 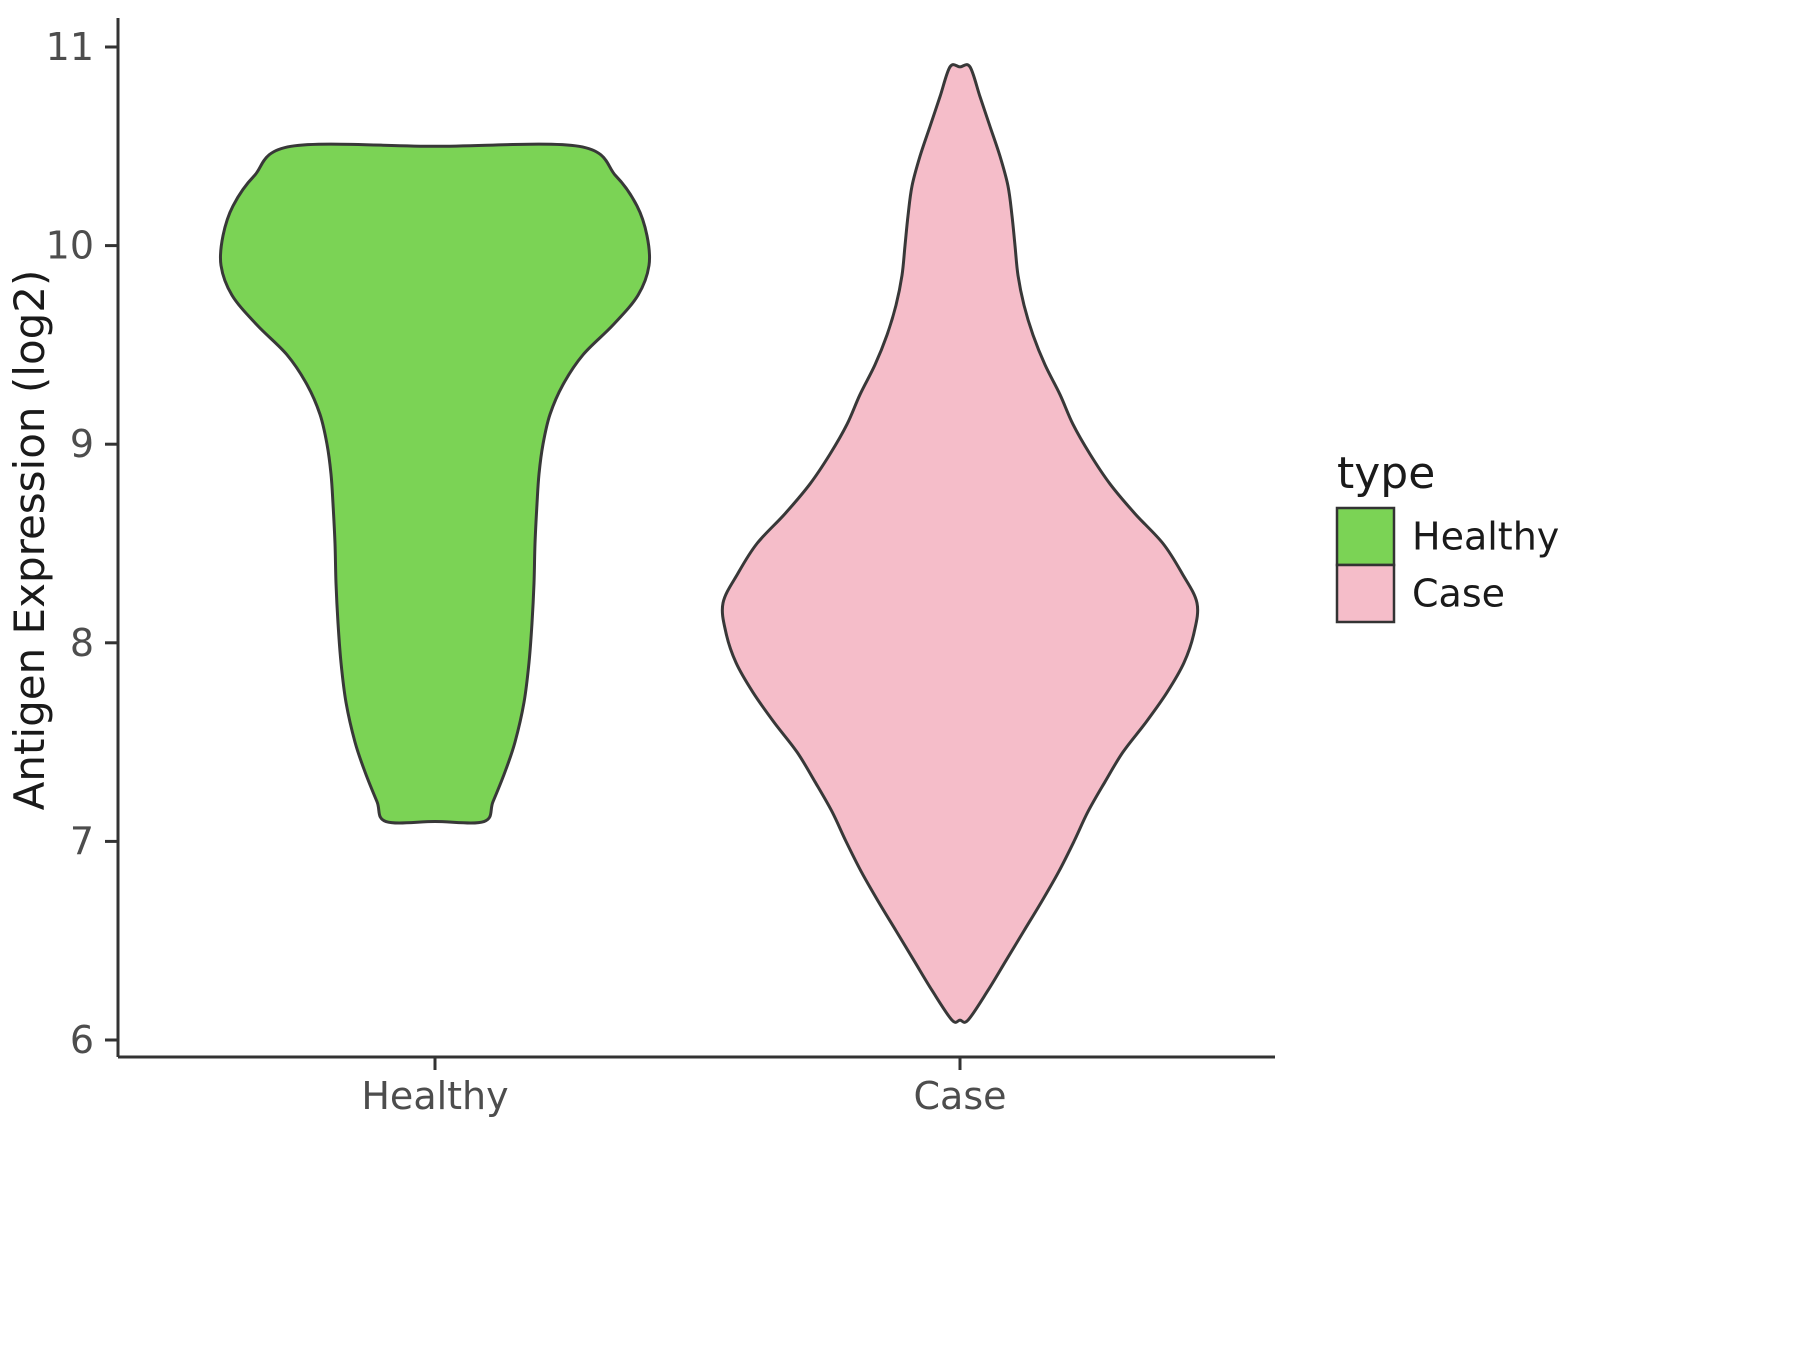 What do you see at coordinates (1458, 594) in the screenshot?
I see `legend-label-case: Case` at bounding box center [1458, 594].